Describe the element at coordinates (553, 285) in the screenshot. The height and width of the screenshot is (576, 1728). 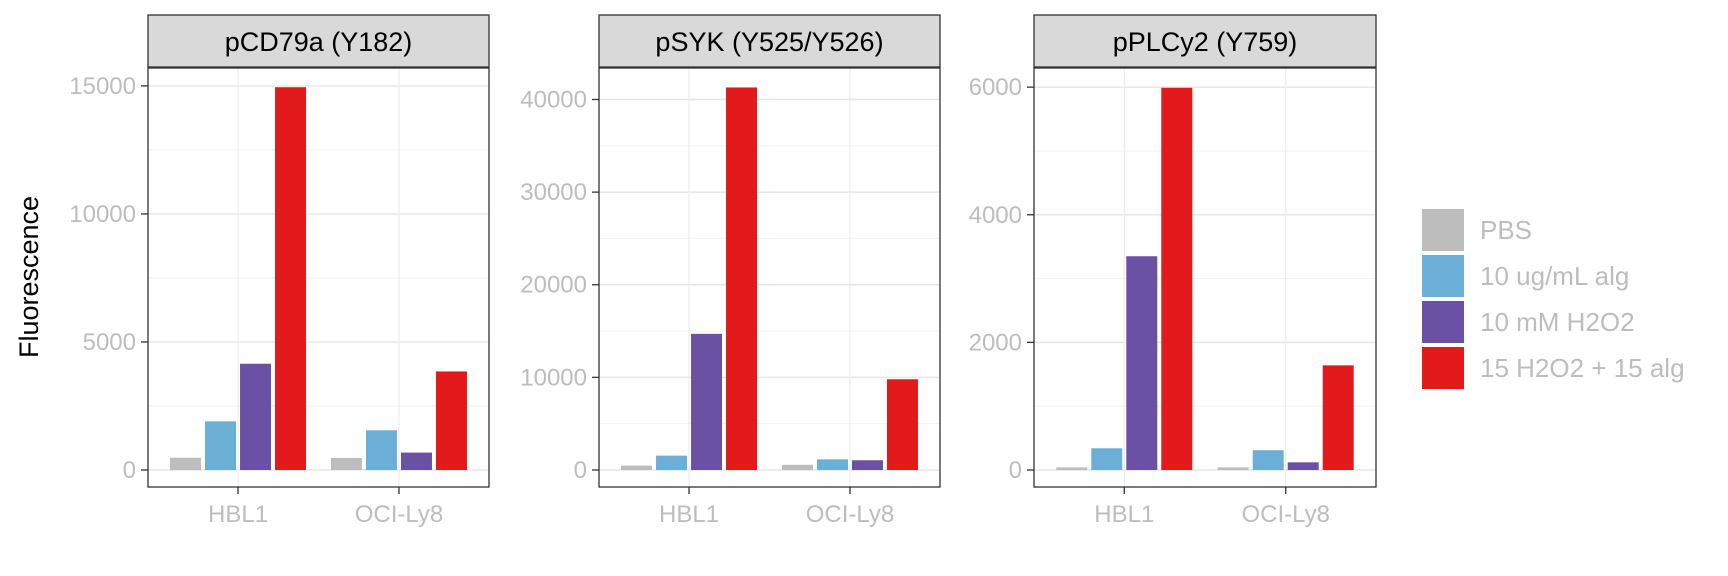
I see `y-tick-label: 20000` at that location.